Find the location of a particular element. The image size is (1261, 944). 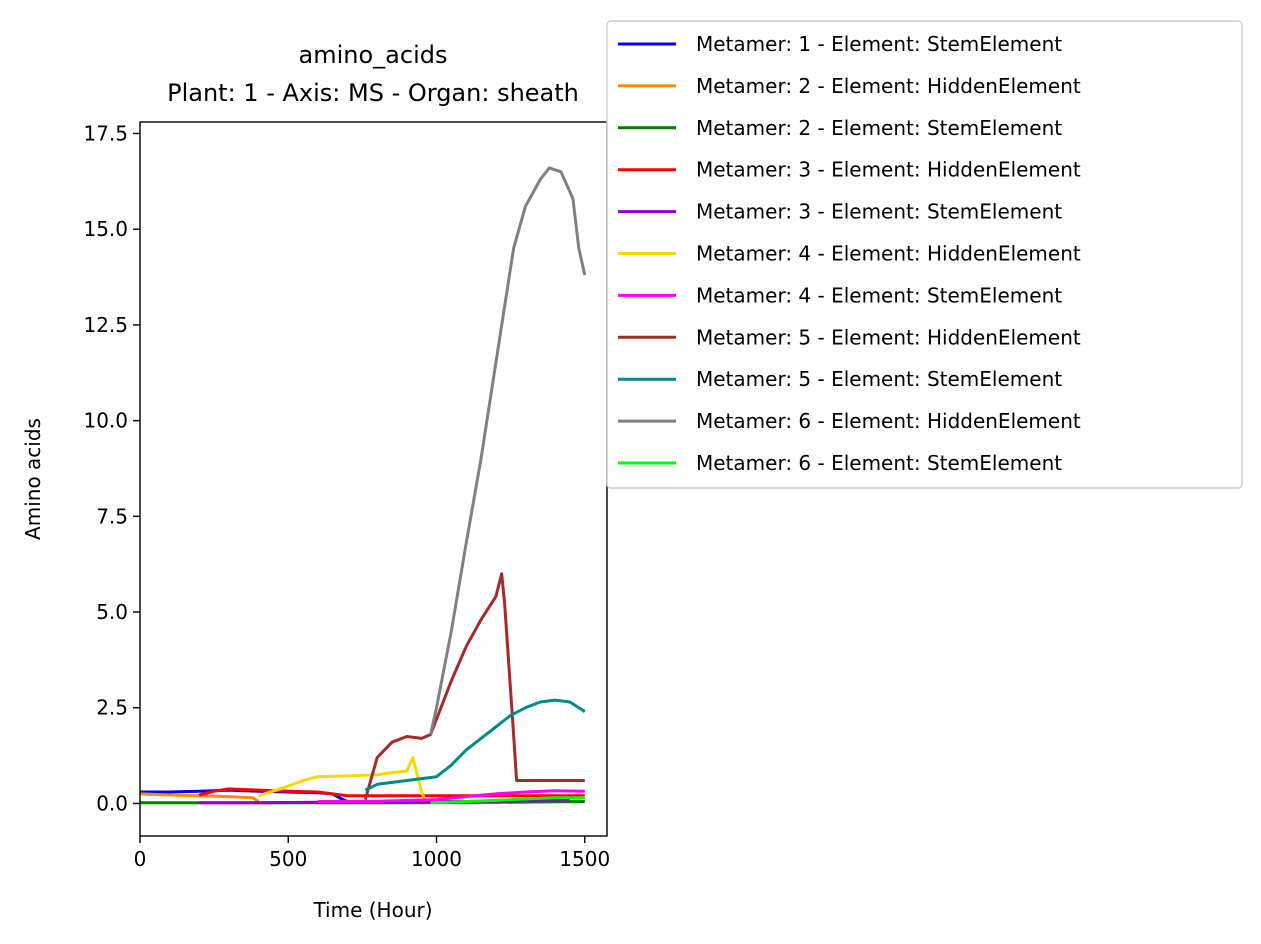

legend-entry: Metamer: 6 - Element: StemElement is located at coordinates (879, 463).